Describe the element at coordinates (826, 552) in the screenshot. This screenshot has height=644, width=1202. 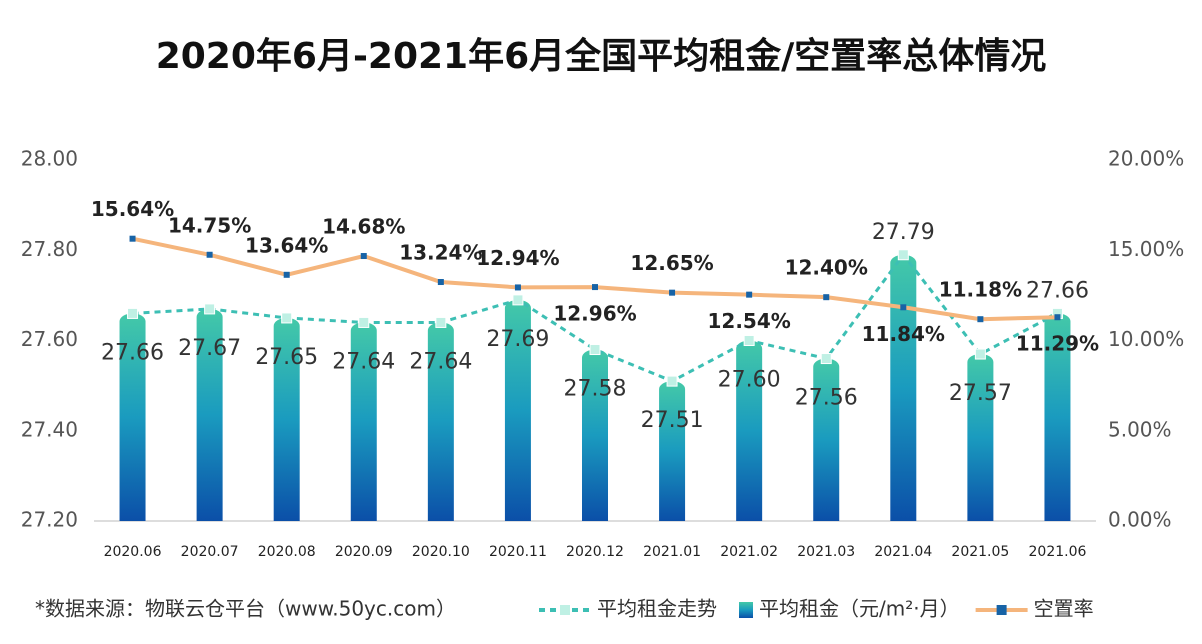
I see `x-tick-label: 2021.03` at that location.